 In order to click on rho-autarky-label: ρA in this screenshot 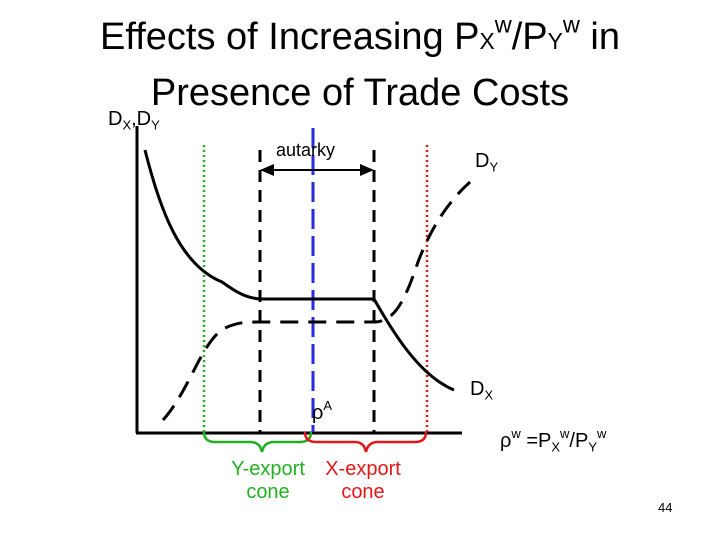, I will do `click(322, 410)`.